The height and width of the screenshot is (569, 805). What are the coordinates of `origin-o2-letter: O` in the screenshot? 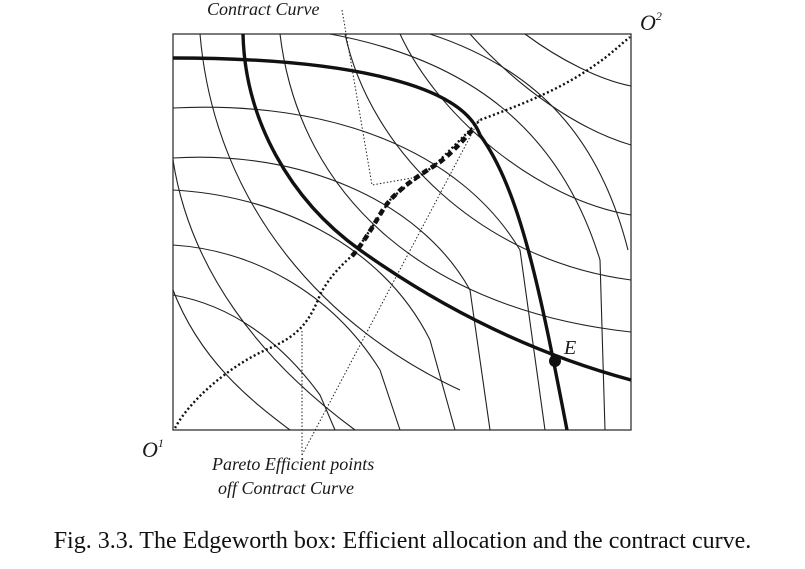 It's located at (648, 22).